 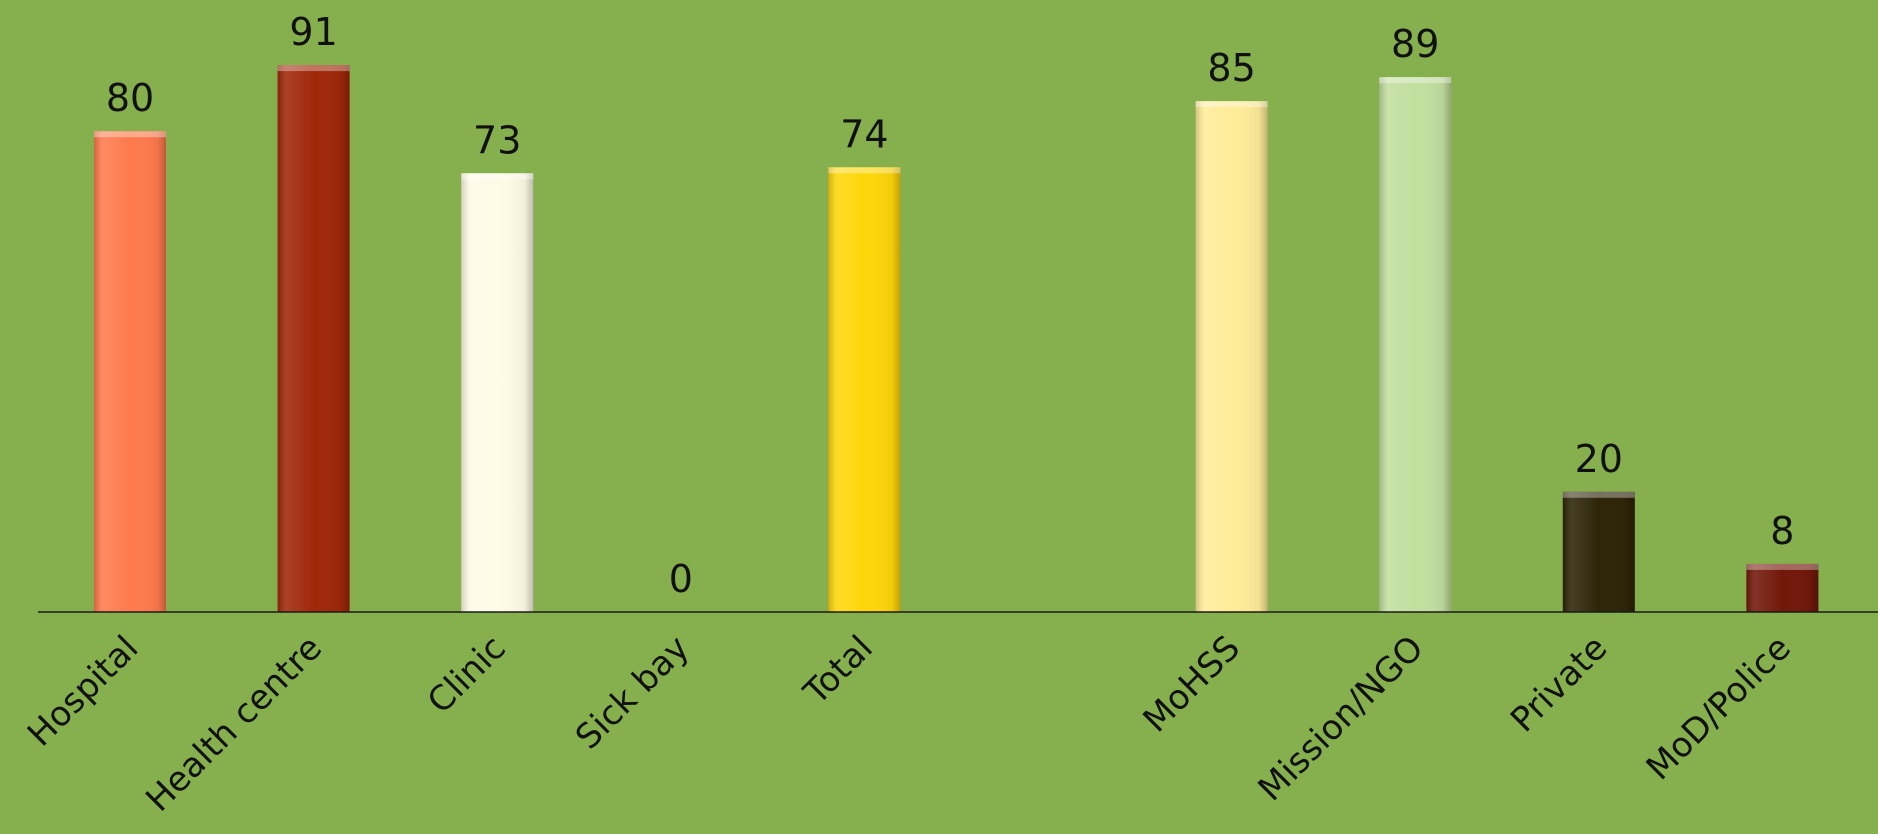 What do you see at coordinates (1598, 551) in the screenshot?
I see `bar-shading-private` at bounding box center [1598, 551].